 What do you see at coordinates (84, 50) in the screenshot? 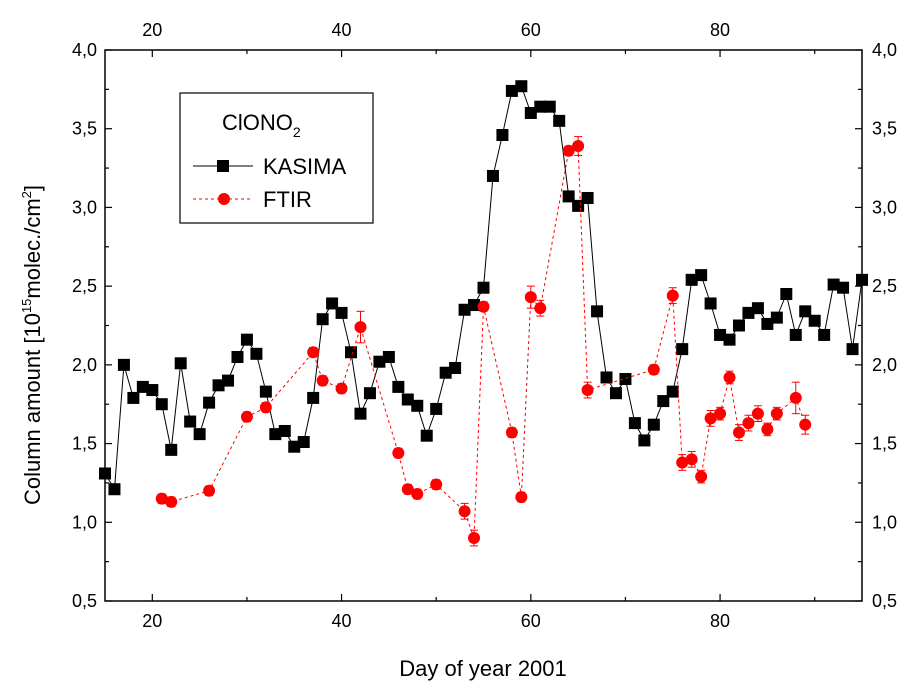
I see `y-tick-label-left: 4,0` at bounding box center [84, 50].